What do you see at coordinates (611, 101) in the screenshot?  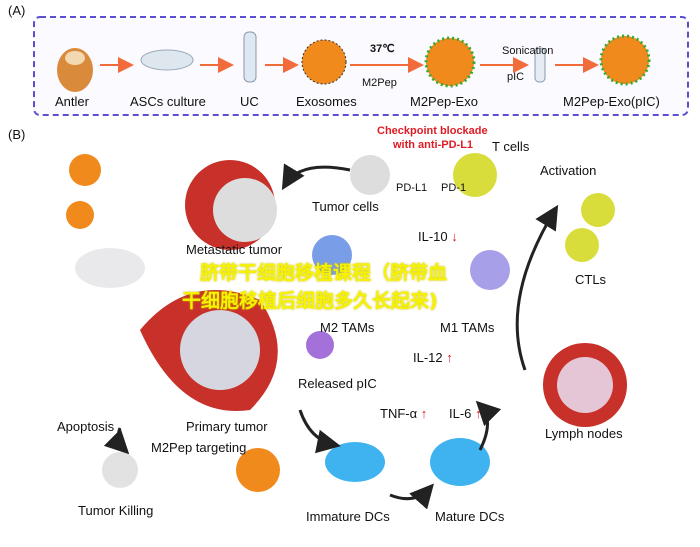 I see `step-m2pep-exo-pic: M2Pep-Exo(pIC)` at bounding box center [611, 101].